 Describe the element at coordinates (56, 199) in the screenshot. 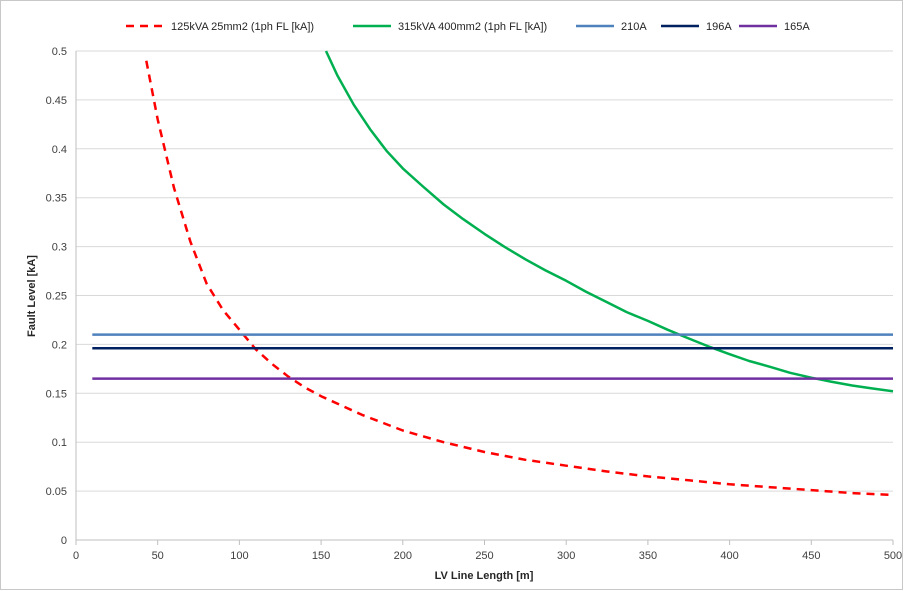

I see `y-tick-label: 0.35` at that location.